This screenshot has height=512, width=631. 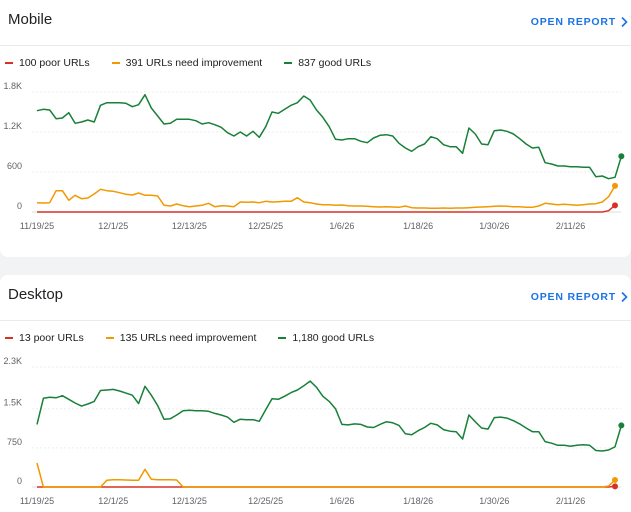 I want to click on y-tick-label: 750, so click(x=14, y=442).